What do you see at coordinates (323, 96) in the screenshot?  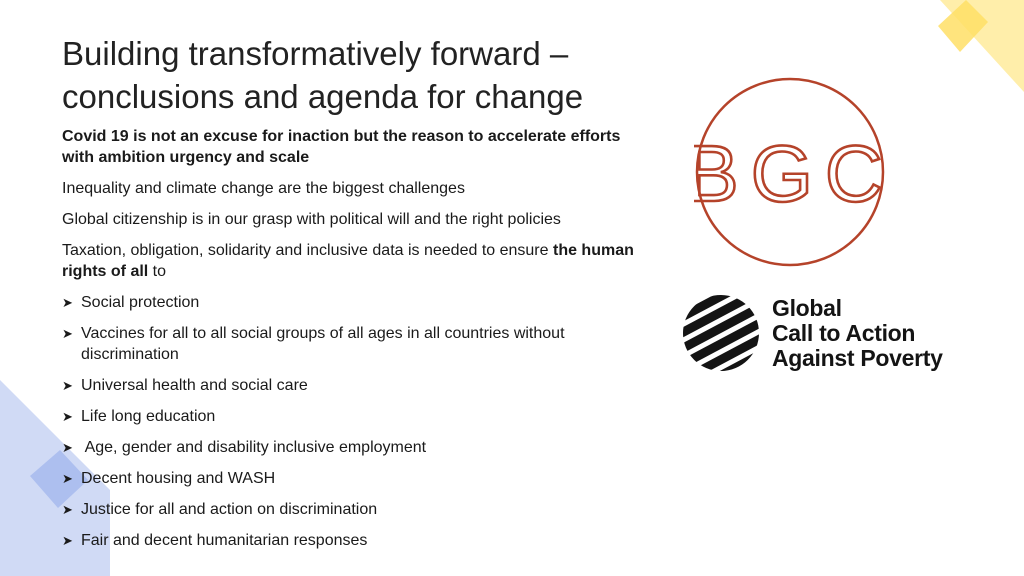 I see `title-line-2: conclusions and agenda for change` at bounding box center [323, 96].